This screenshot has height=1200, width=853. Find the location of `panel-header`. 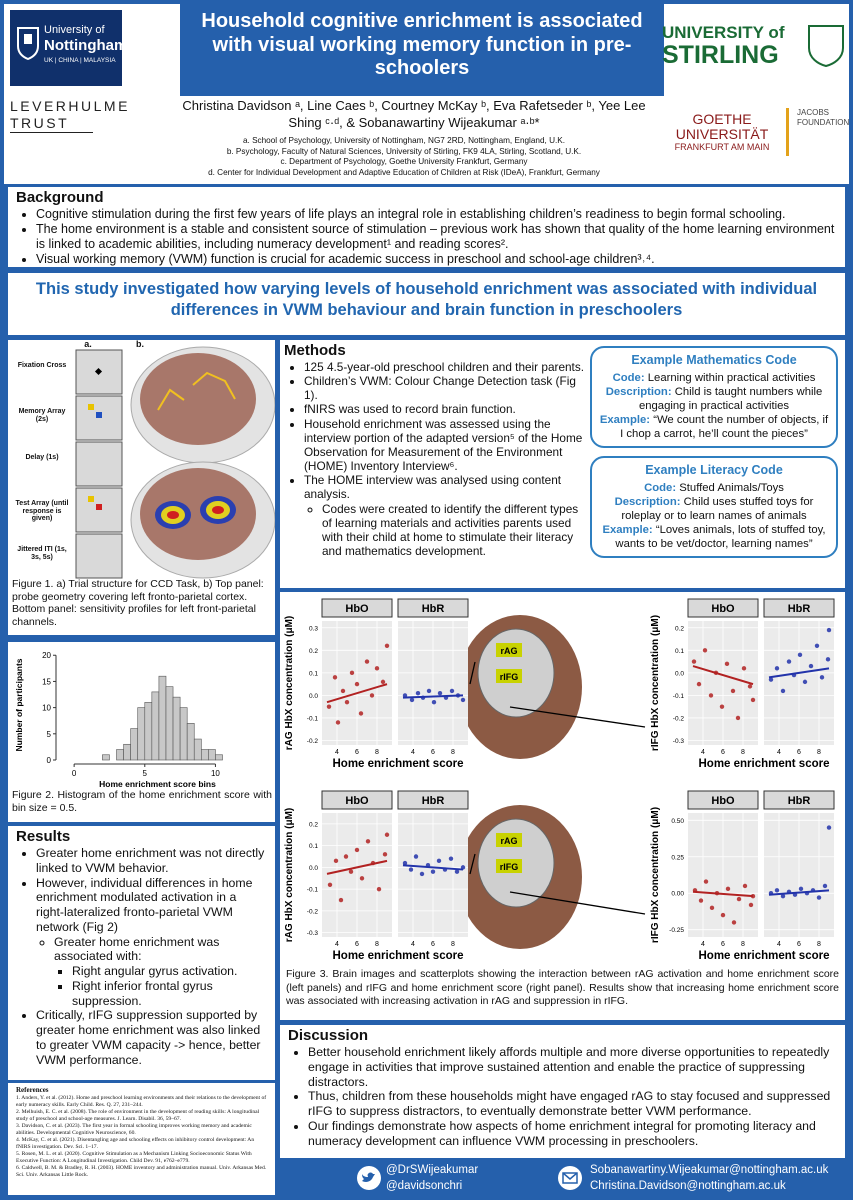

panel-header is located at coordinates (433, 800).